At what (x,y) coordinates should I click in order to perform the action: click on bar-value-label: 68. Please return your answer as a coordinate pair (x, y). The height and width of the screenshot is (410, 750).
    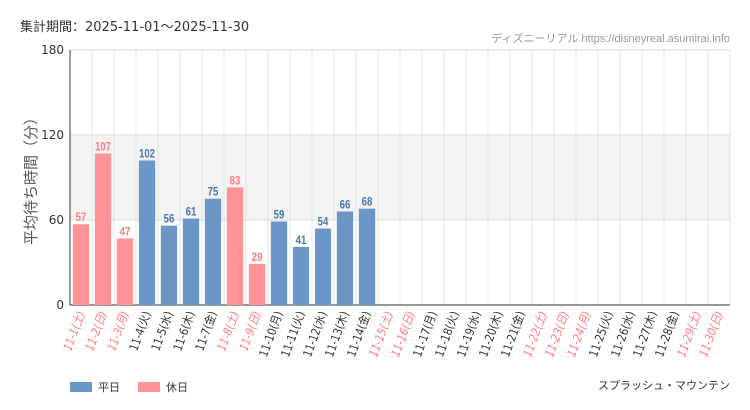
    Looking at the image, I should click on (367, 202).